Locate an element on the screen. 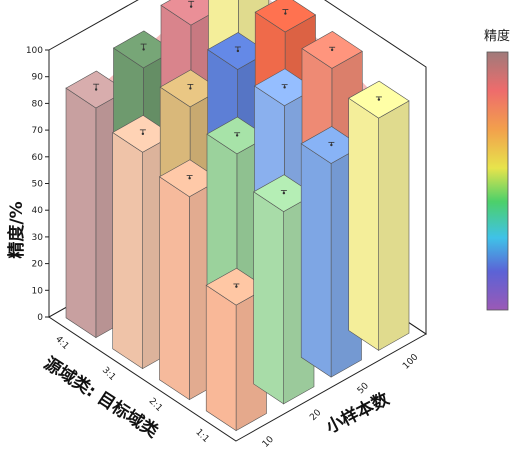  colorbar-title: 精度 is located at coordinates (497, 36).